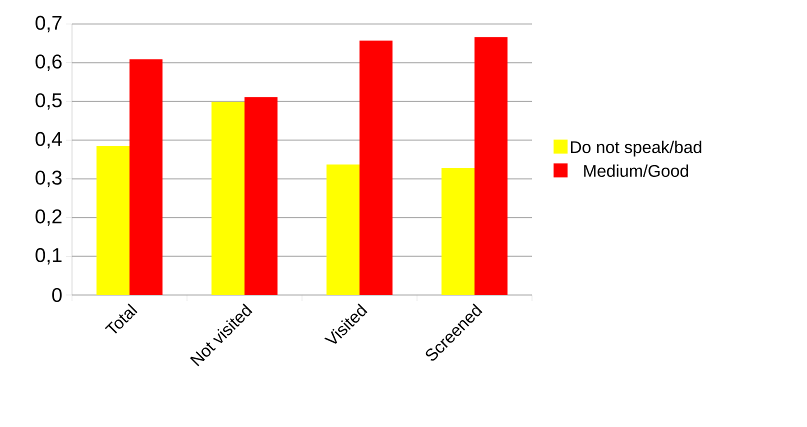  What do you see at coordinates (49, 217) in the screenshot?
I see `y-tick-label: 0,2` at bounding box center [49, 217].